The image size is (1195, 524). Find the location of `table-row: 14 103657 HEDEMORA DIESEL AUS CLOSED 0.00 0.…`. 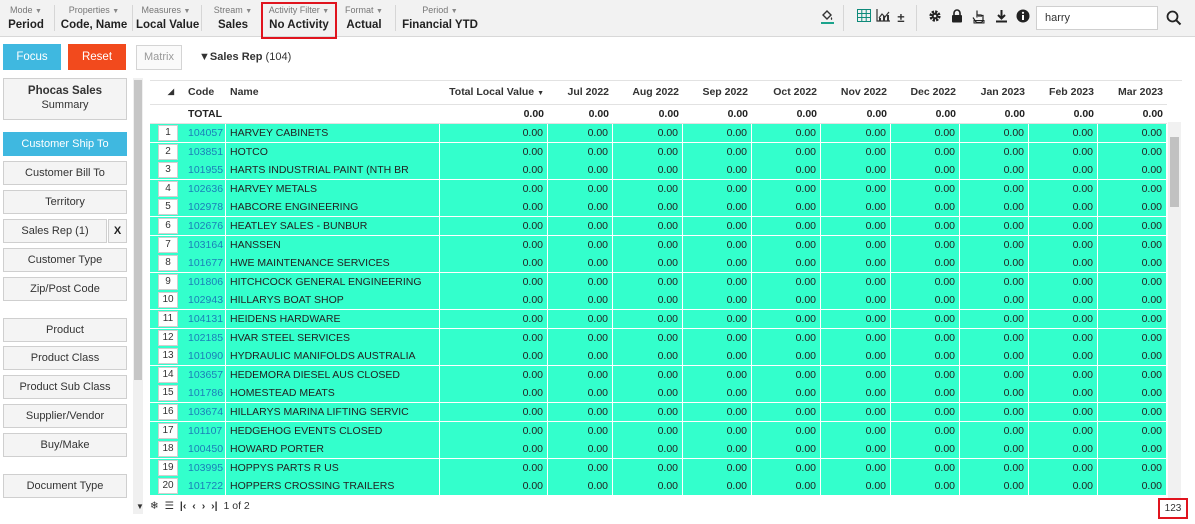

table-row: 14 103657 HEDEMORA DIESEL AUS CLOSED 0.00 0.… is located at coordinates (658, 374).